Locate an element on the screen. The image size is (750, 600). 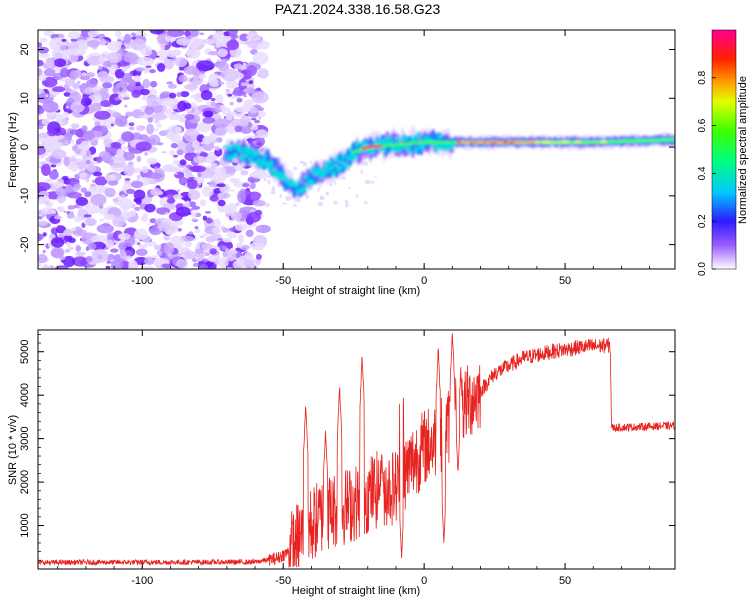
spectrogram-y-tick-label: 20 is located at coordinates (25, 49).